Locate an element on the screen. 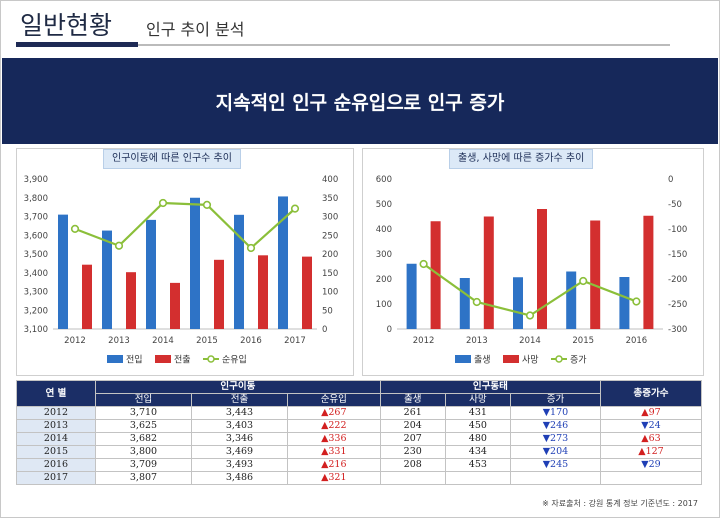  header-increase: 증가 is located at coordinates (555, 400).